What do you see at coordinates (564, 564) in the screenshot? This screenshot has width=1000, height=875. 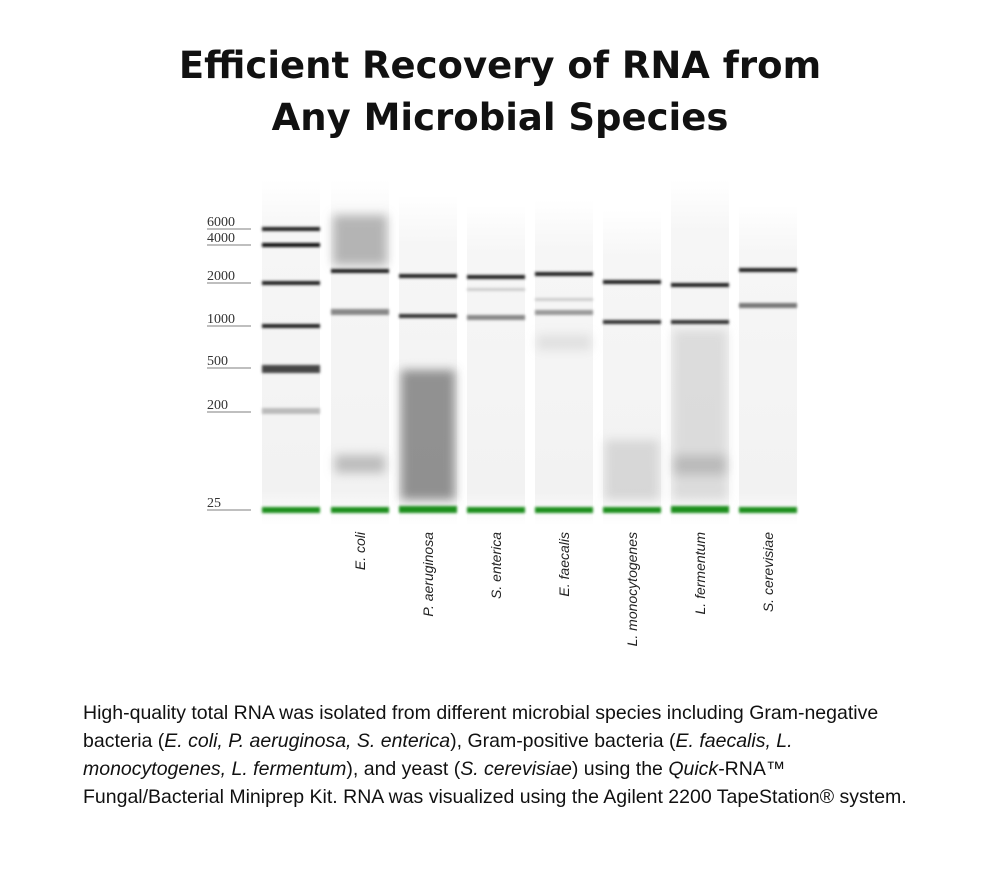 I see `lane-label: E. faecalis` at bounding box center [564, 564].